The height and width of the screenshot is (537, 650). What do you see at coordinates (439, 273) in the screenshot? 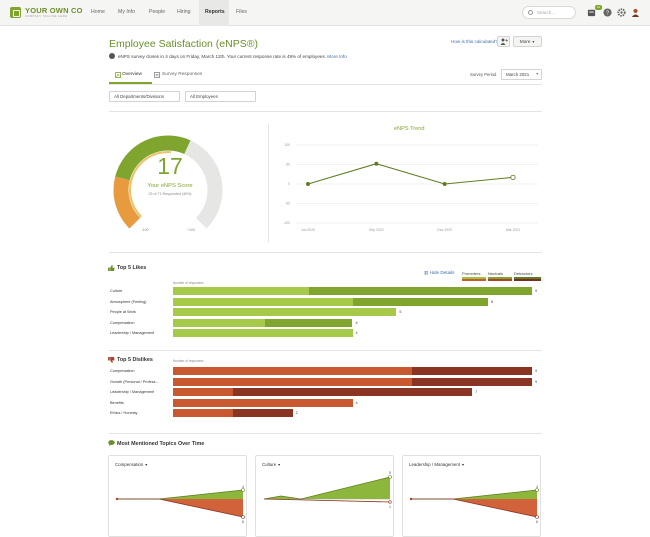
I see `hide-details-link: ▥ Hide Details` at bounding box center [439, 273].